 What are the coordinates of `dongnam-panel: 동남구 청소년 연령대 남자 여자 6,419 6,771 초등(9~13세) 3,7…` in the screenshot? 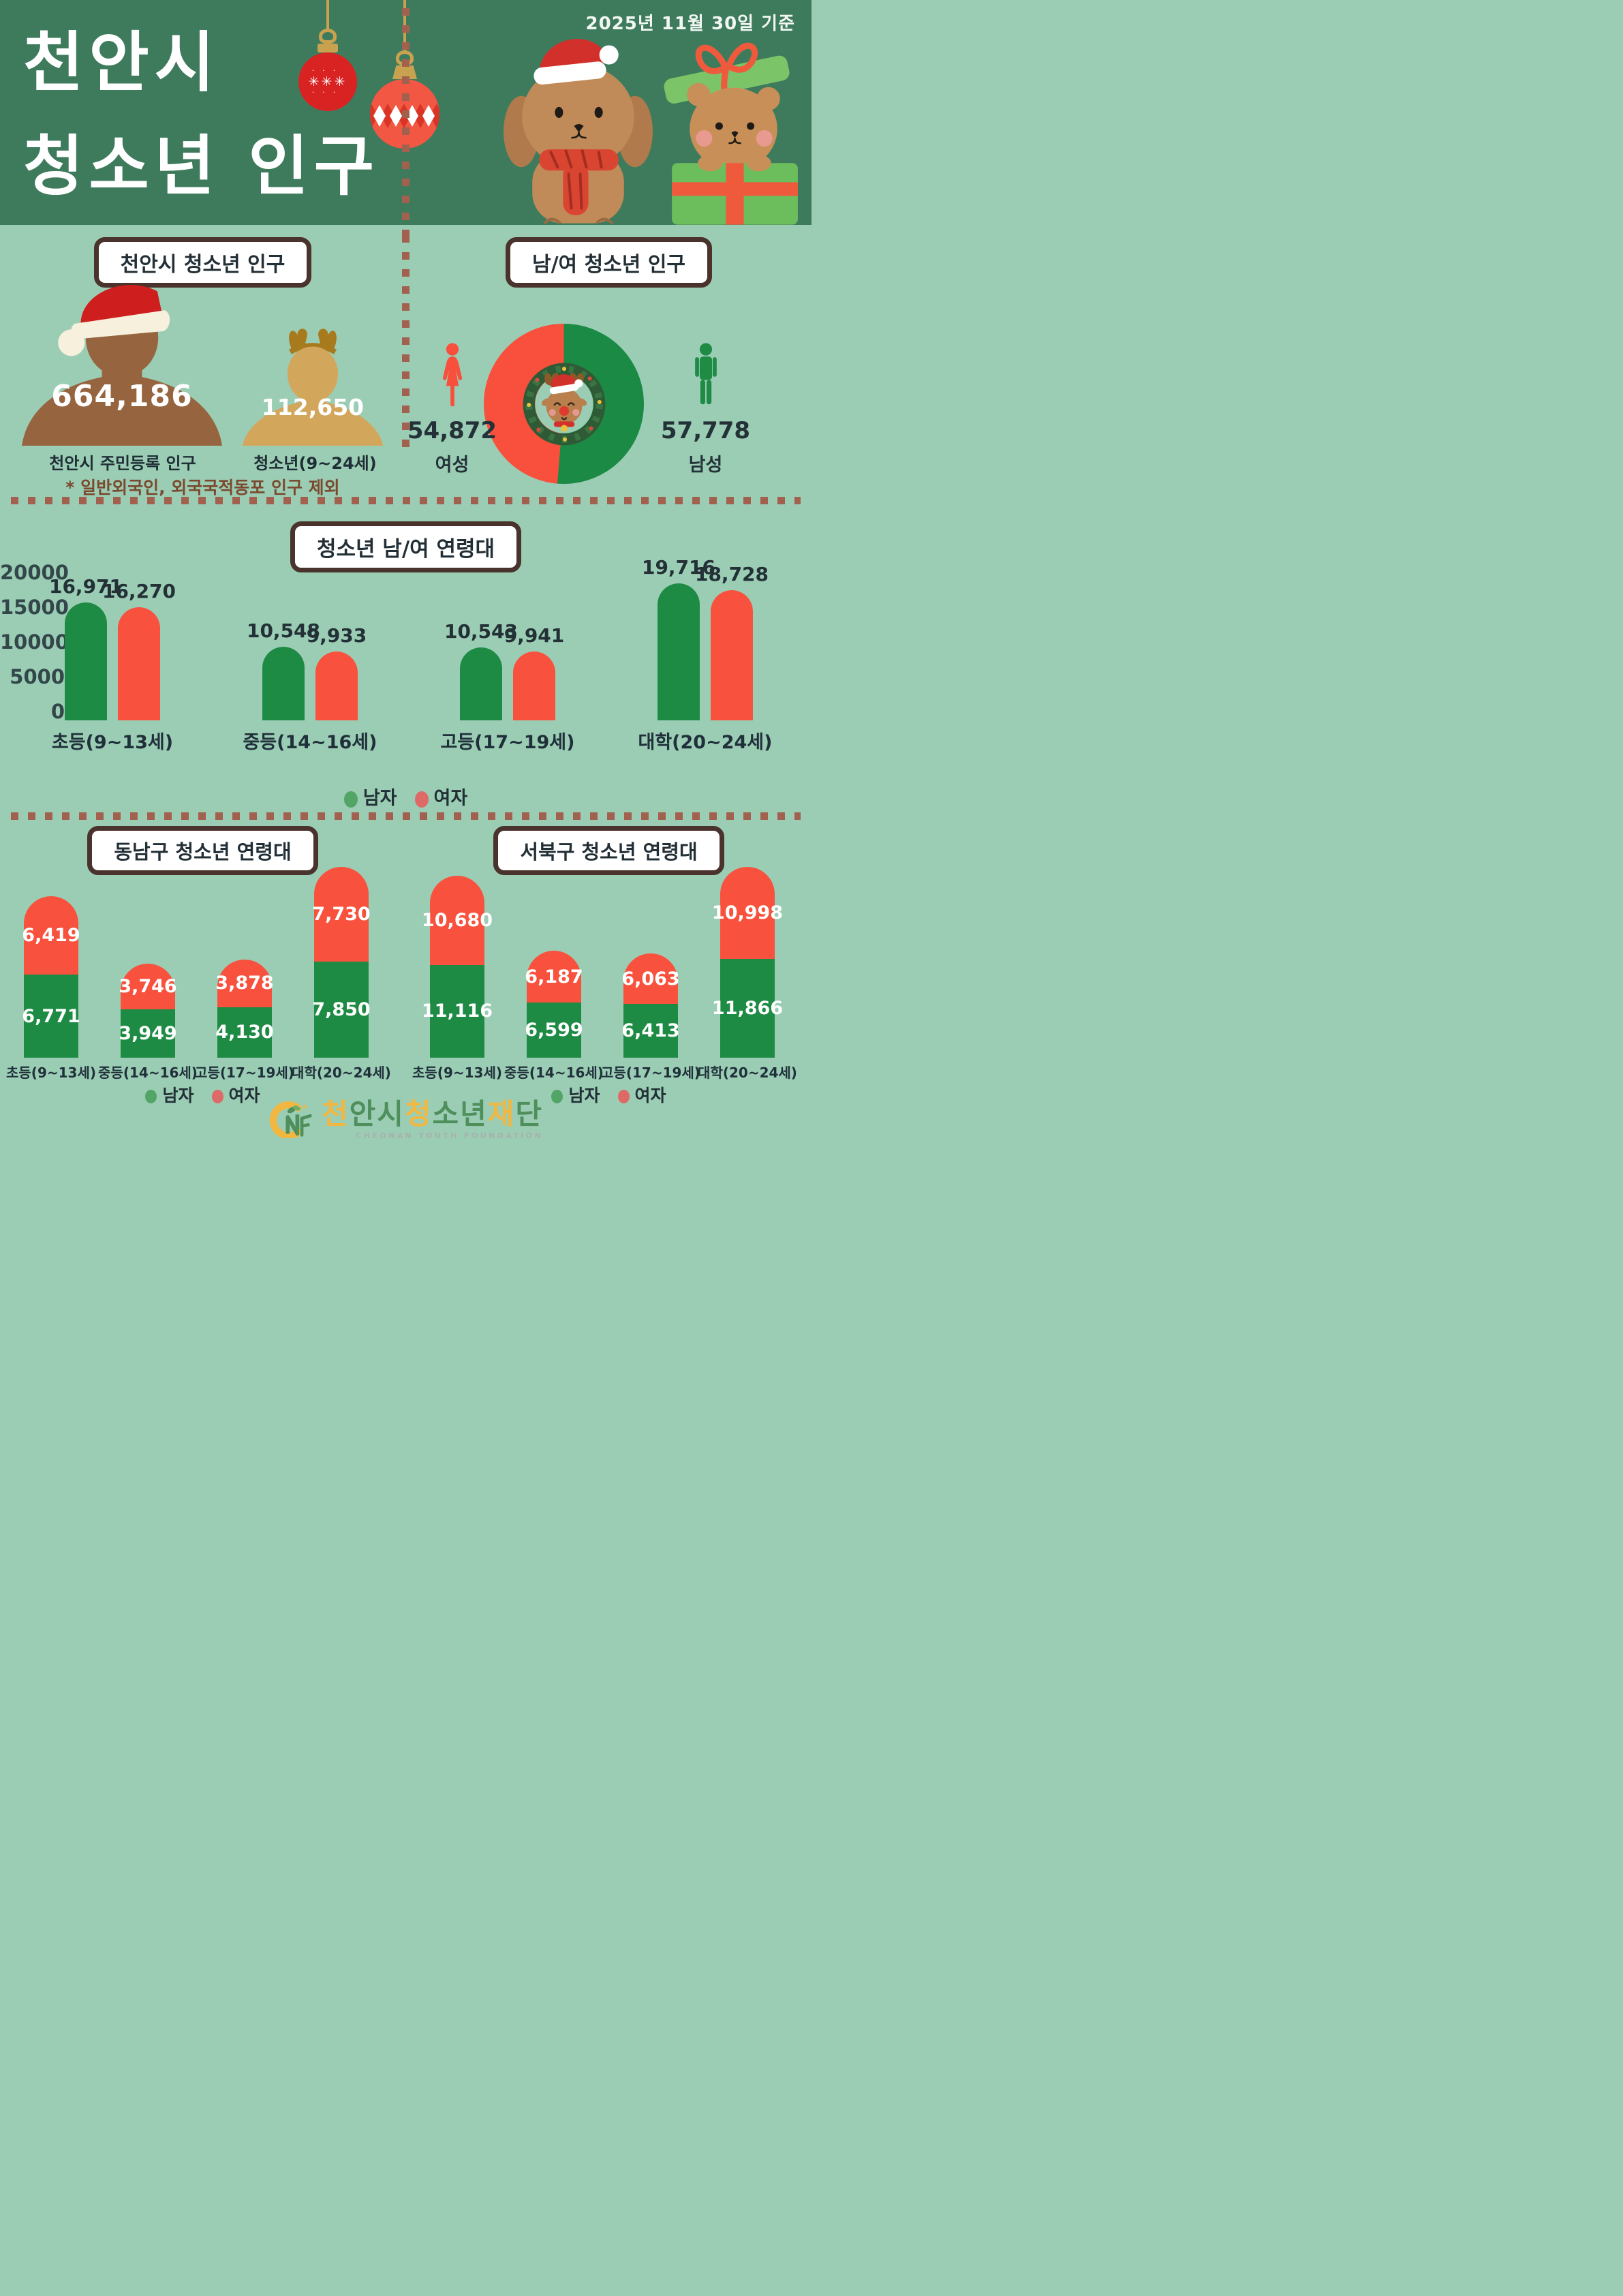 It's located at (202, 961).